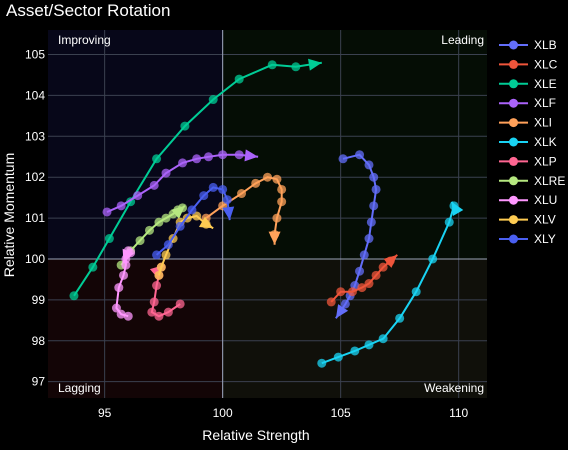  Describe the element at coordinates (543, 123) in the screenshot. I see `legend-label: XLI` at that location.